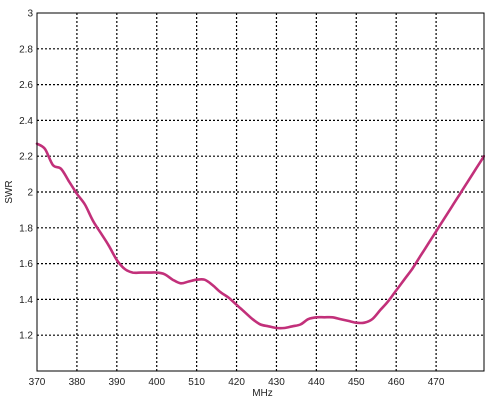  I want to click on x-tick-label: 370, so click(37, 382).